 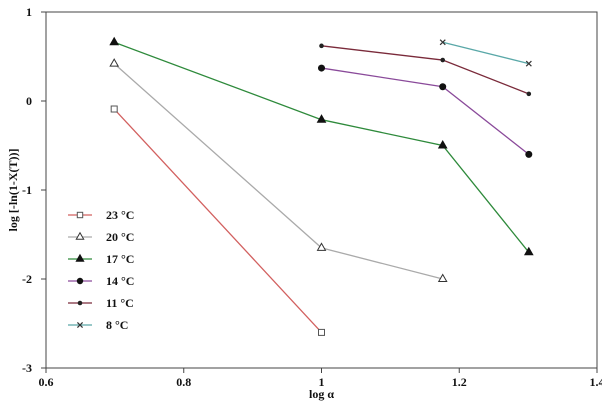 What do you see at coordinates (120, 237) in the screenshot?
I see `legend-label: 20 °C` at bounding box center [120, 237].